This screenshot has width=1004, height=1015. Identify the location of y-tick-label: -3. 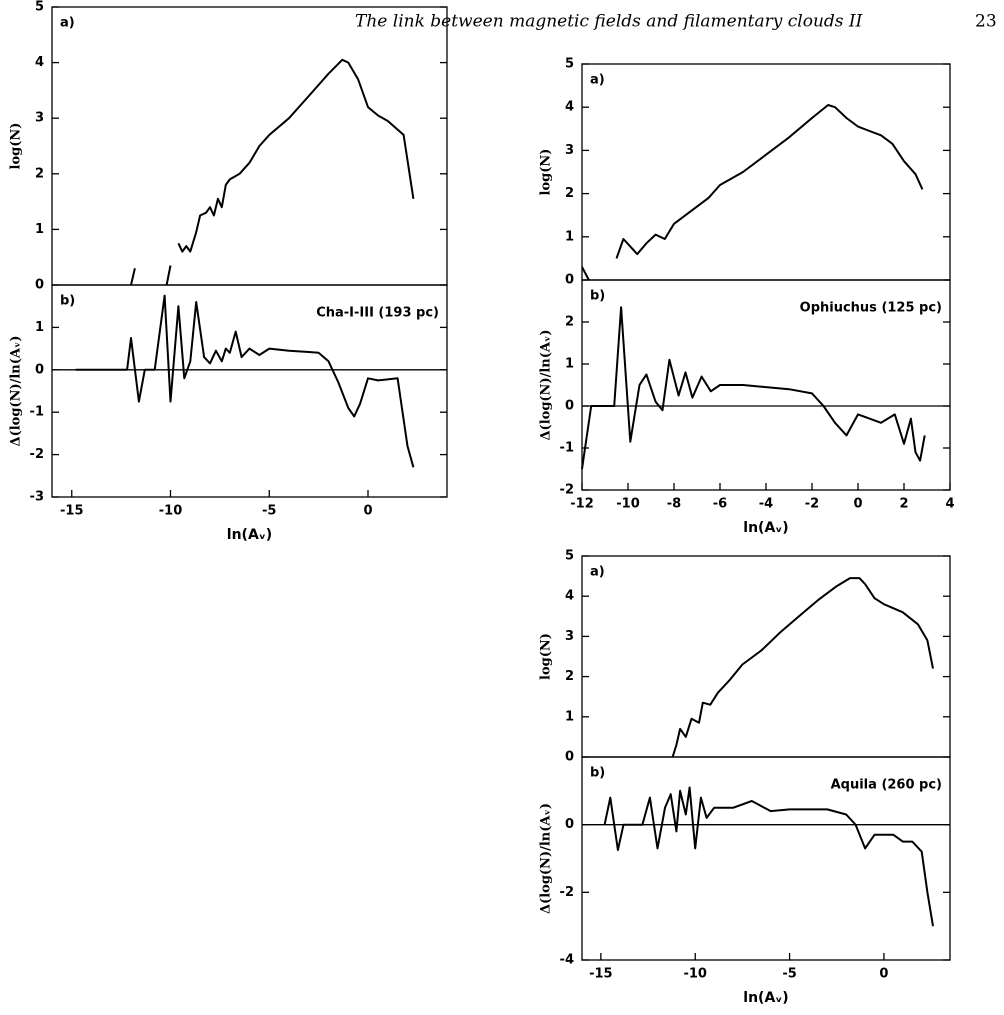
(37, 497).